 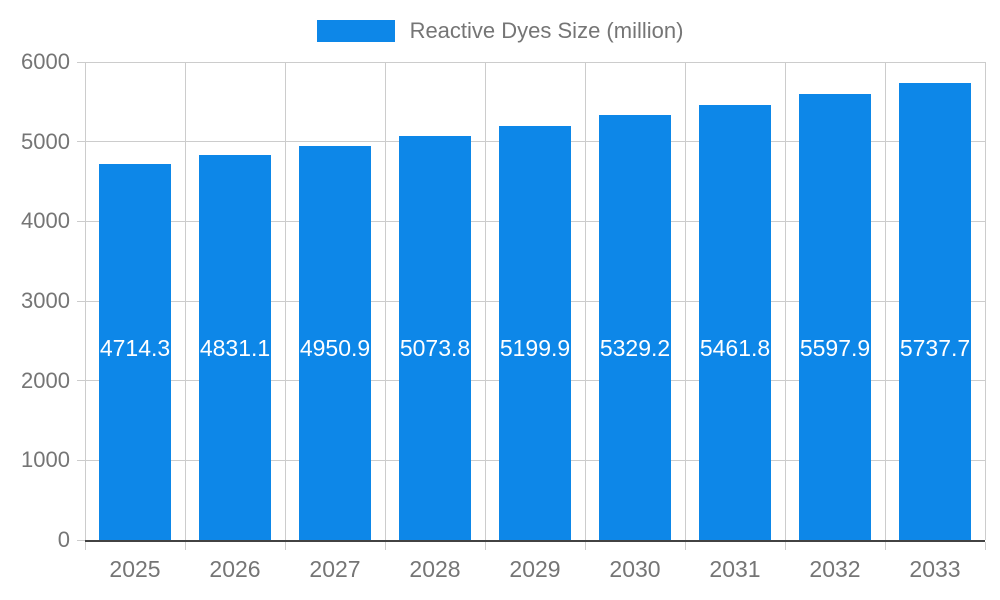 I want to click on x-axis-tick-label: 2026, so click(x=235, y=569).